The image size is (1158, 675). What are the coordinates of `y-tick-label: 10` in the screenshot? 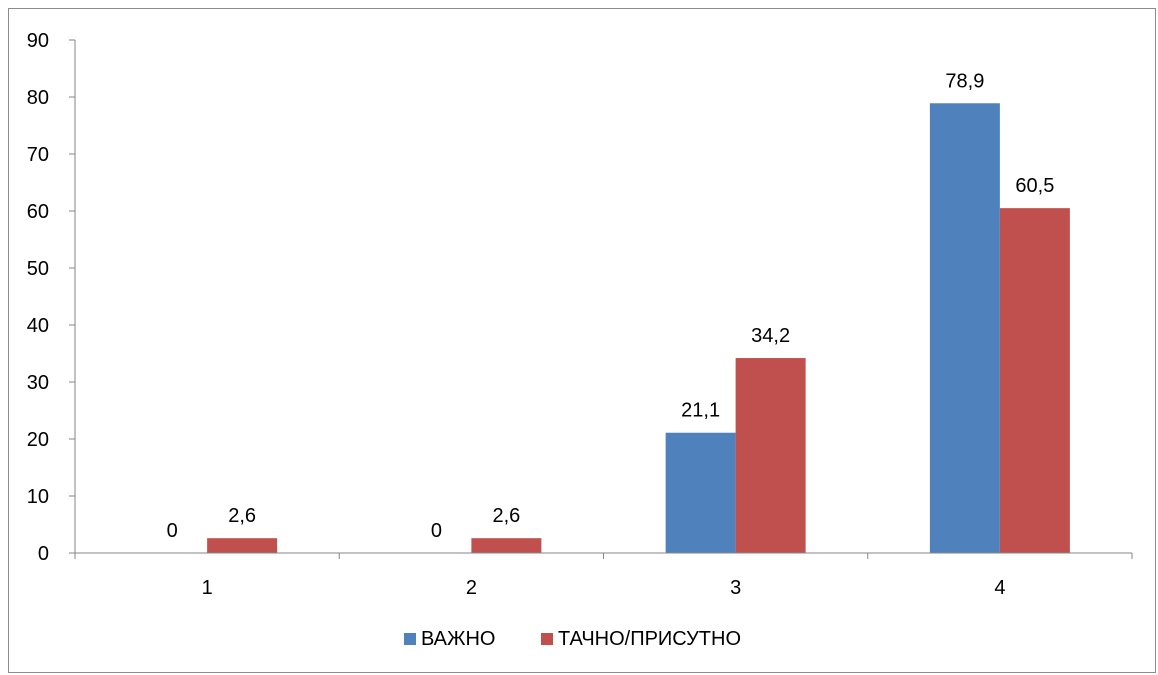 It's located at (38, 497).